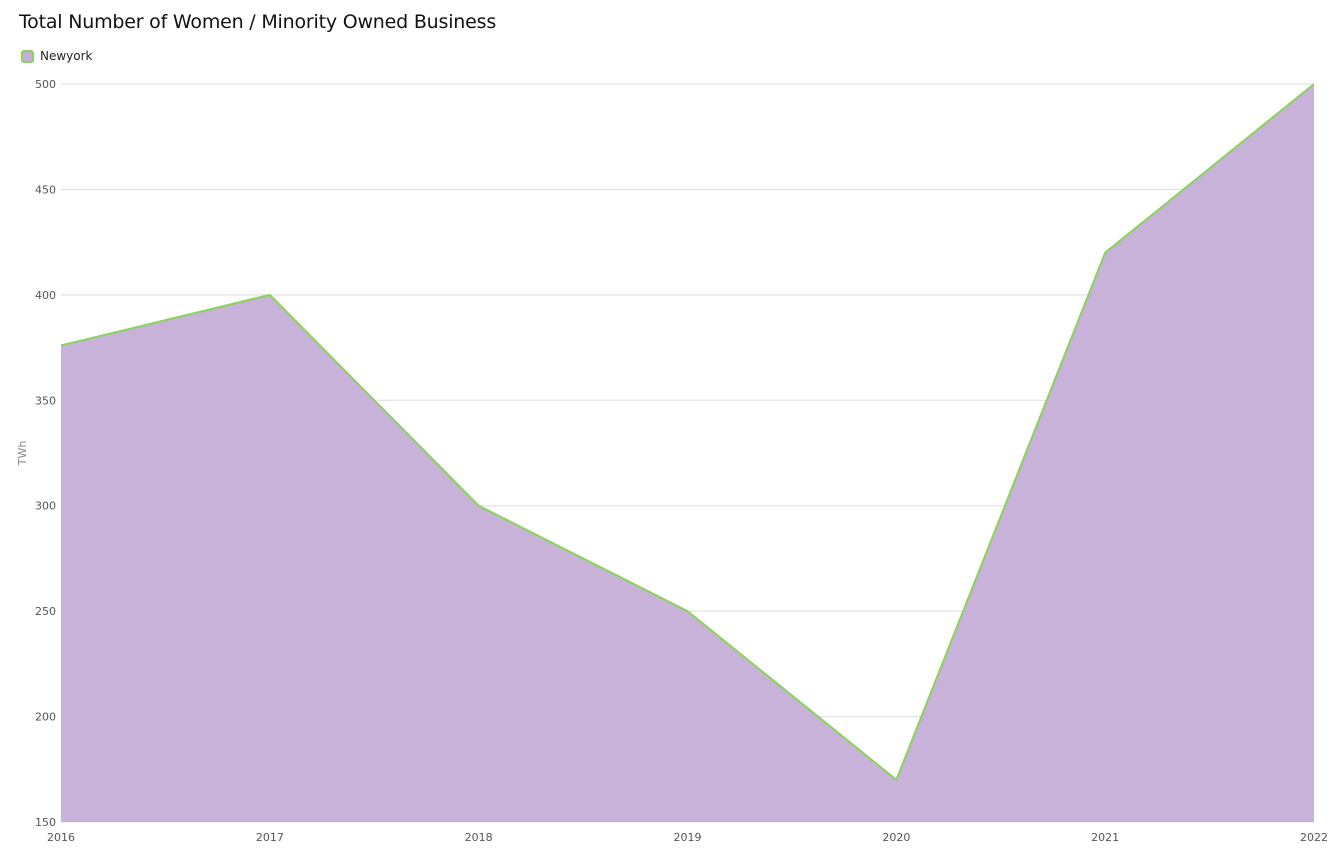 The width and height of the screenshot is (1338, 853). Describe the element at coordinates (896, 837) in the screenshot. I see `x-tick-label: 2020` at that location.